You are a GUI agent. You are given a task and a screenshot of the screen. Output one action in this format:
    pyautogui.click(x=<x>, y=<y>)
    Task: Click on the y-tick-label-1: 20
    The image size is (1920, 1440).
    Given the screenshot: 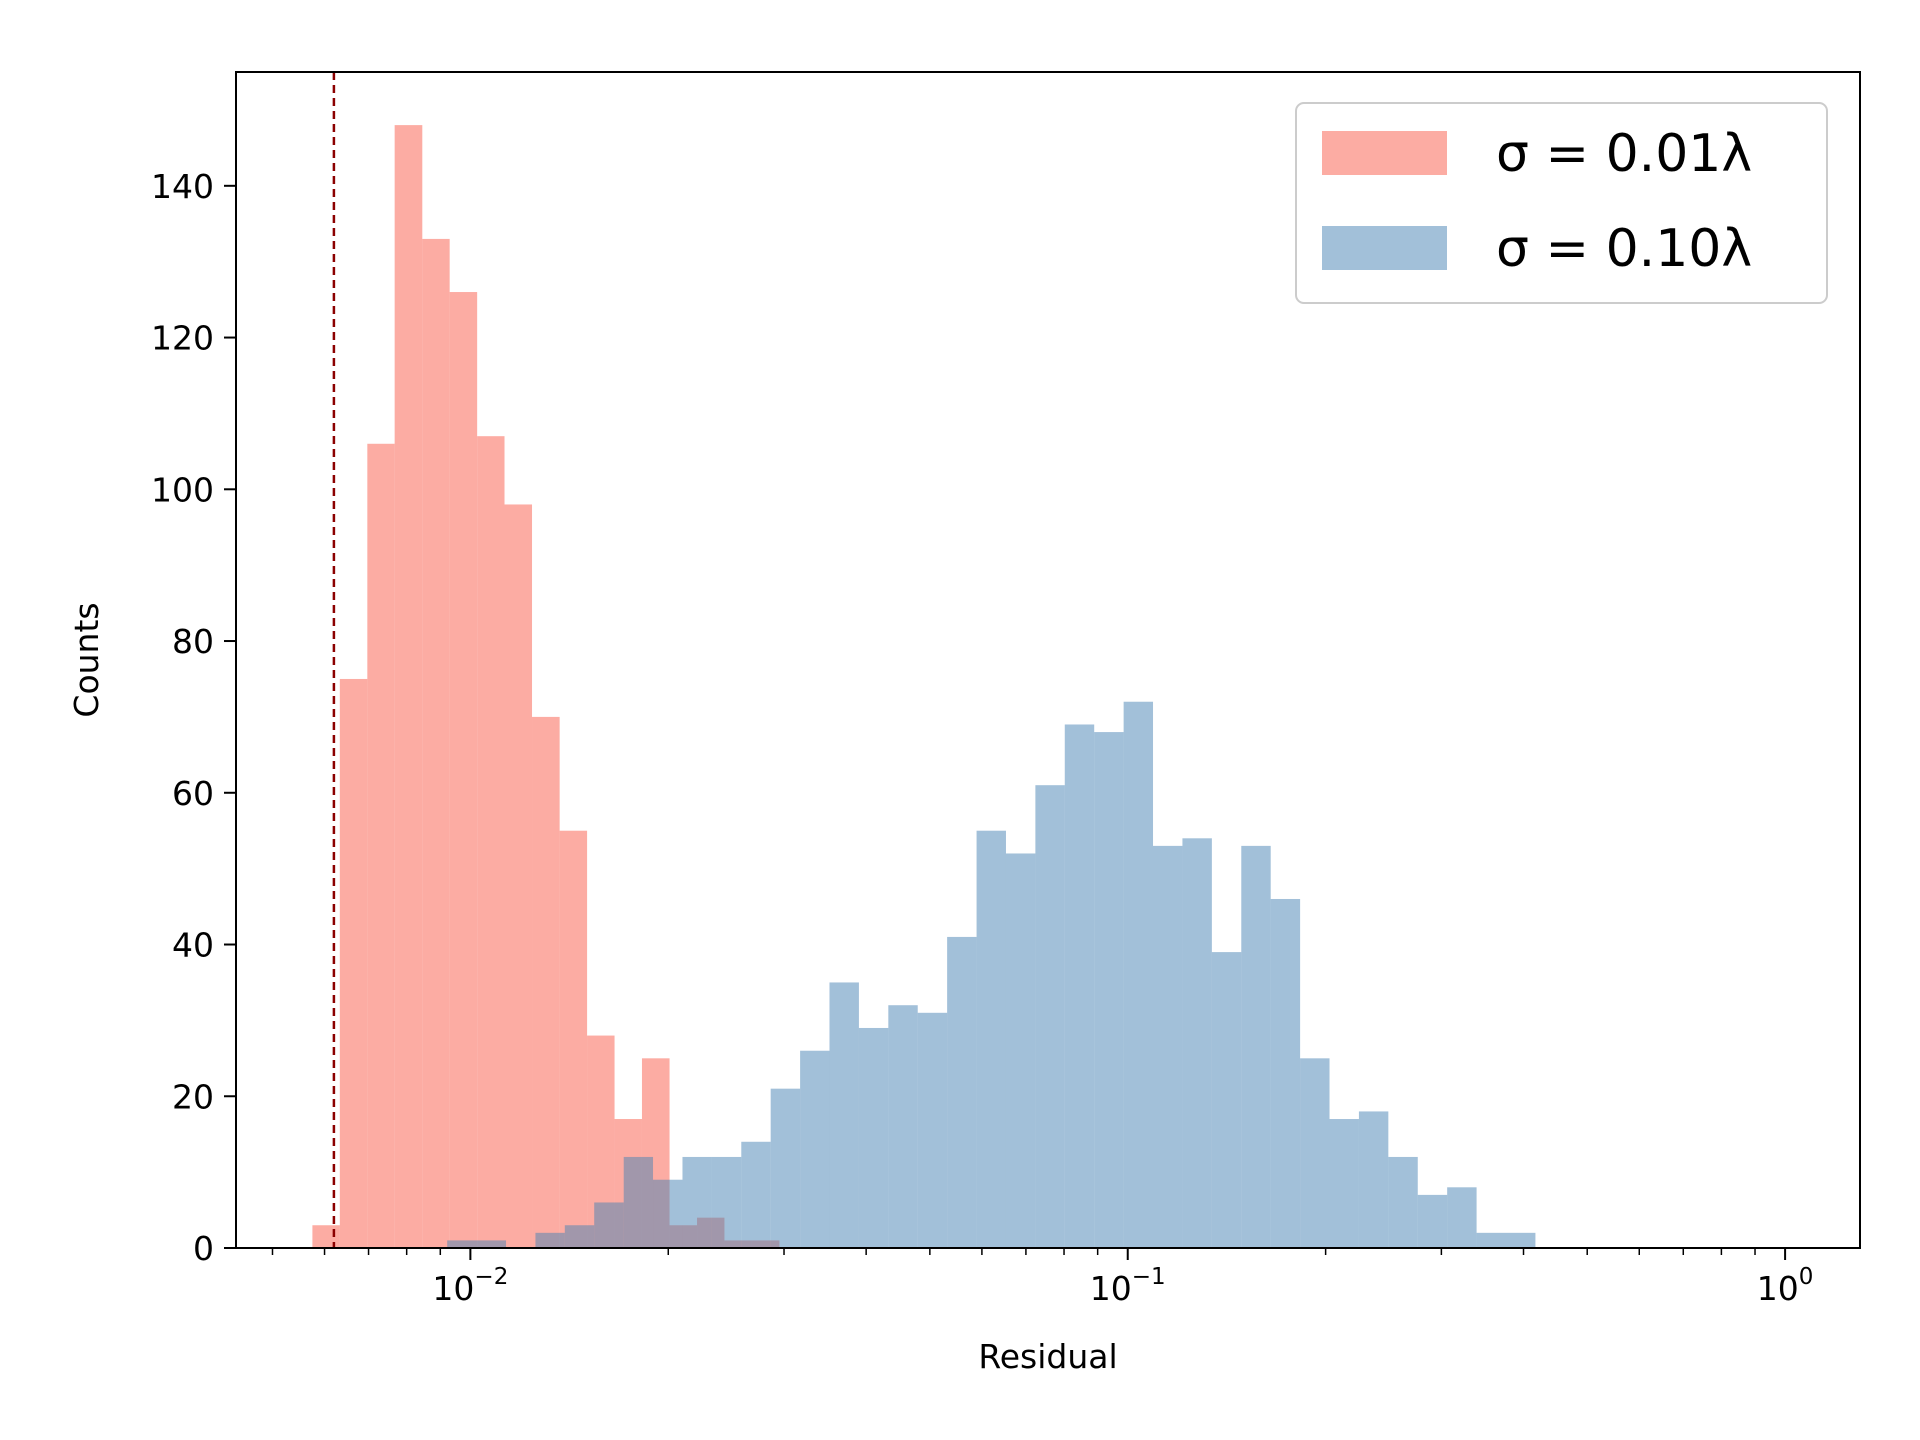 What is the action you would take?
    pyautogui.click(x=193, y=1096)
    